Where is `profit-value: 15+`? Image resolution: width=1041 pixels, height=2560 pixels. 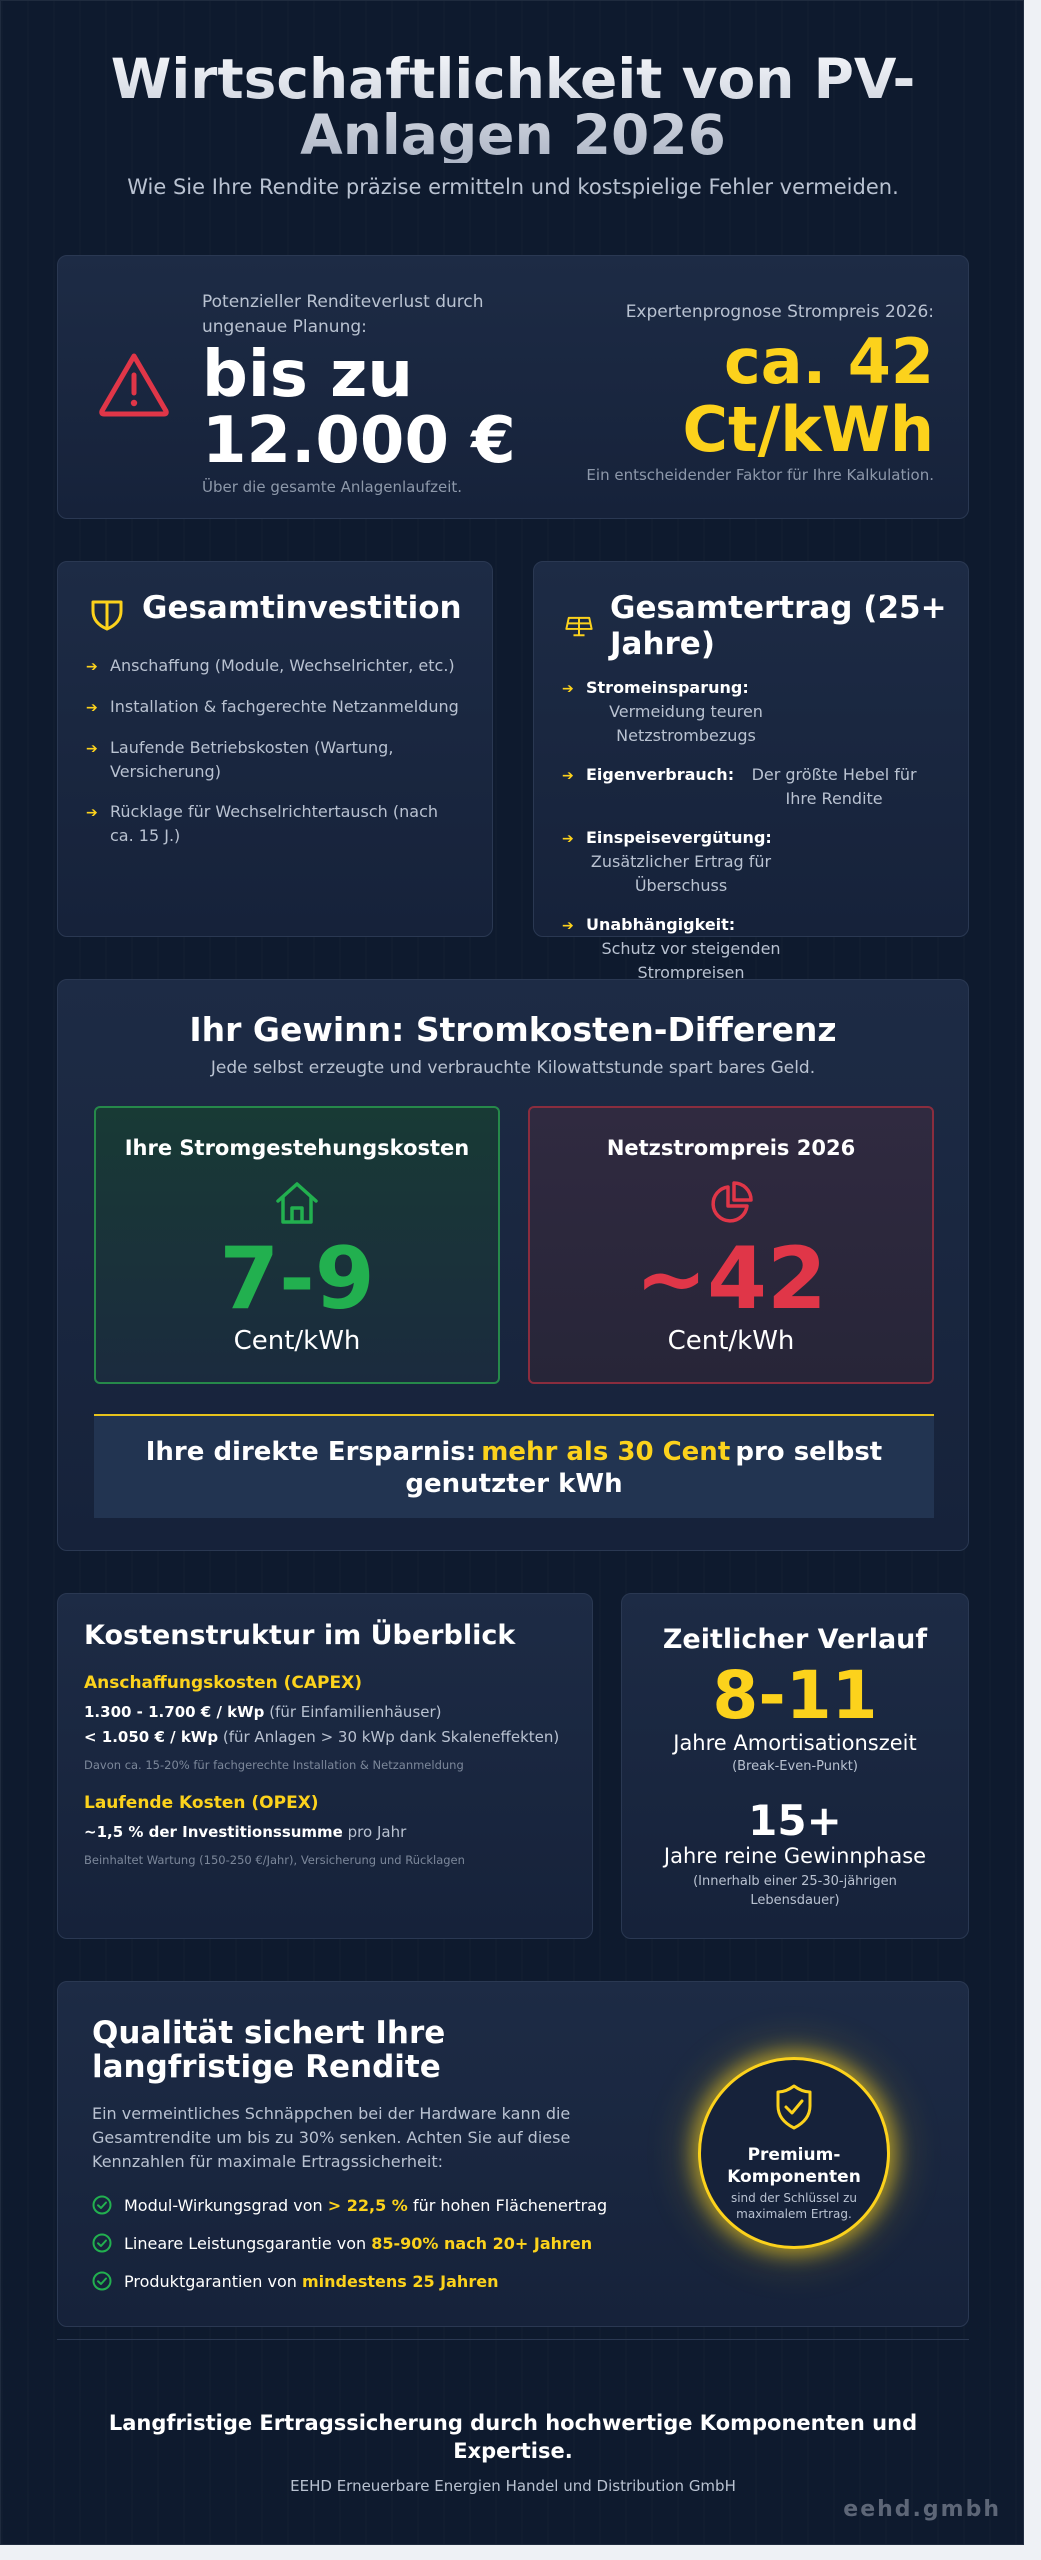 profit-value: 15+ is located at coordinates (795, 1820).